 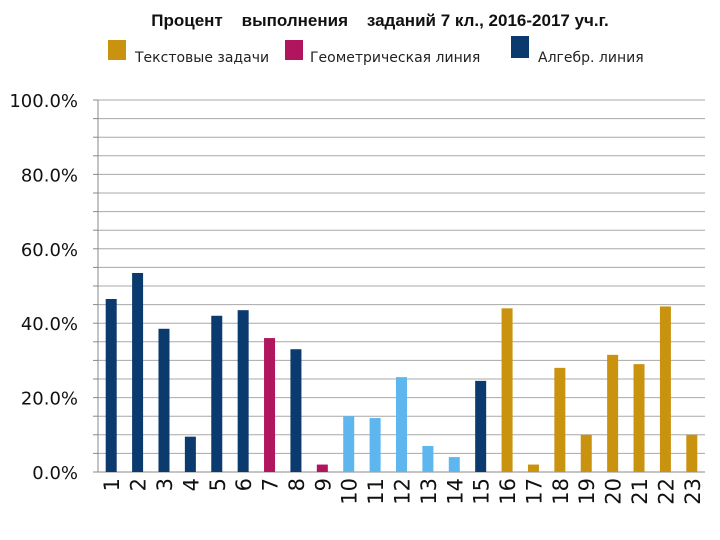 I want to click on legend-swatch-text-tasks, so click(x=117, y=50).